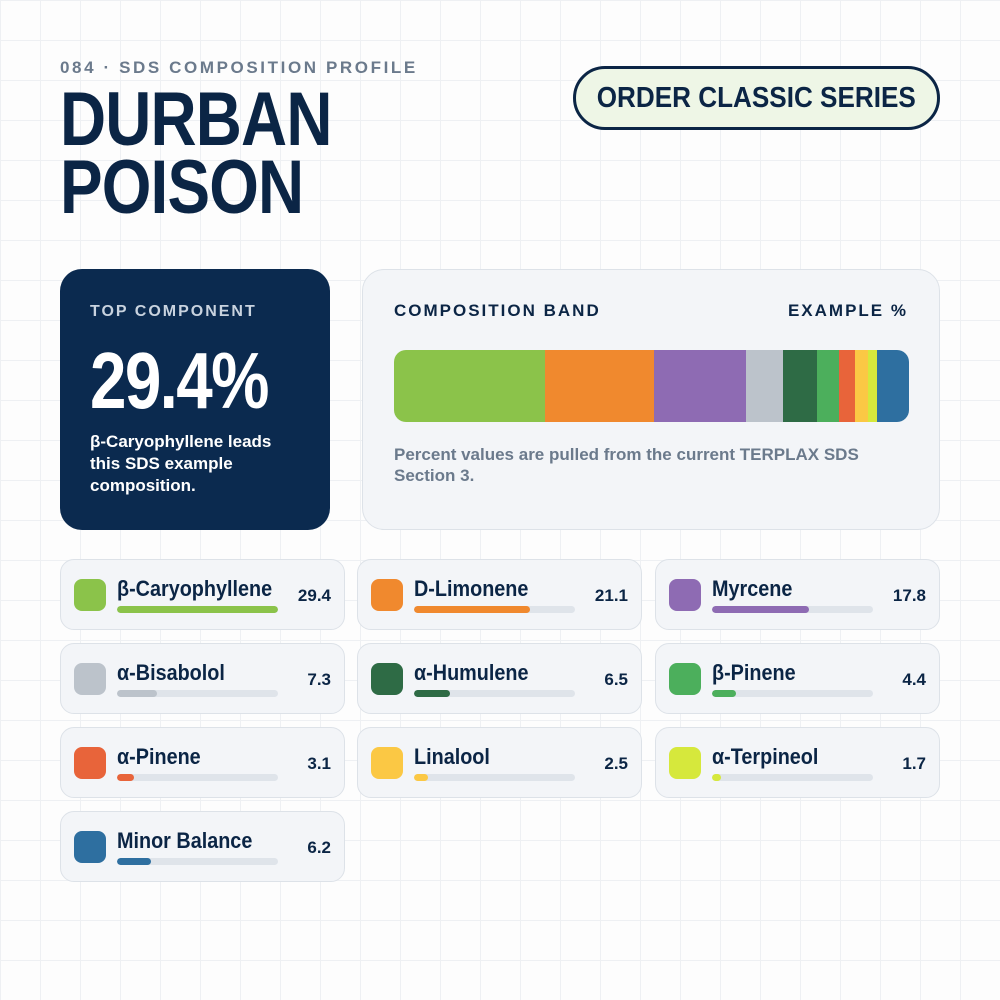  What do you see at coordinates (909, 595) in the screenshot?
I see `value-label: 17.8` at bounding box center [909, 595].